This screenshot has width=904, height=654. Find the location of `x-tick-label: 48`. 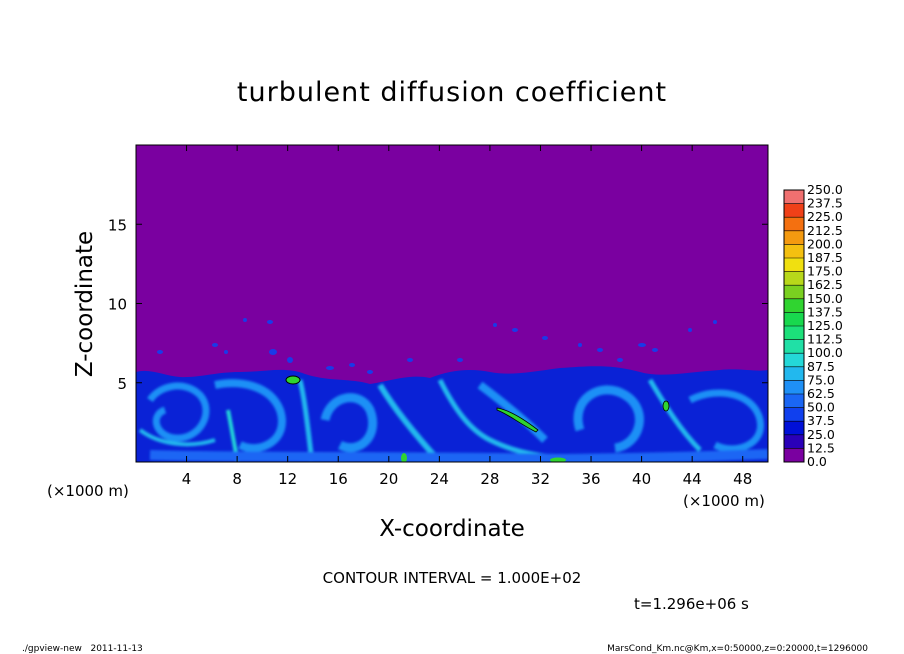

x-tick-label: 48 is located at coordinates (742, 479).